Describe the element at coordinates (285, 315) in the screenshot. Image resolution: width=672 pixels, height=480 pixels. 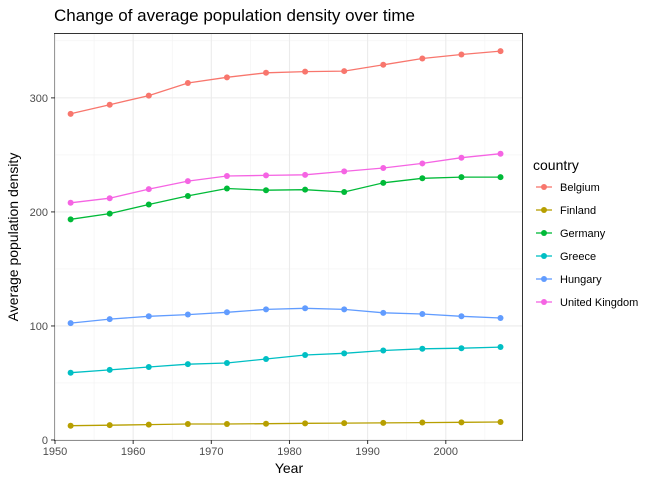
I see `series-line-hungary` at that location.